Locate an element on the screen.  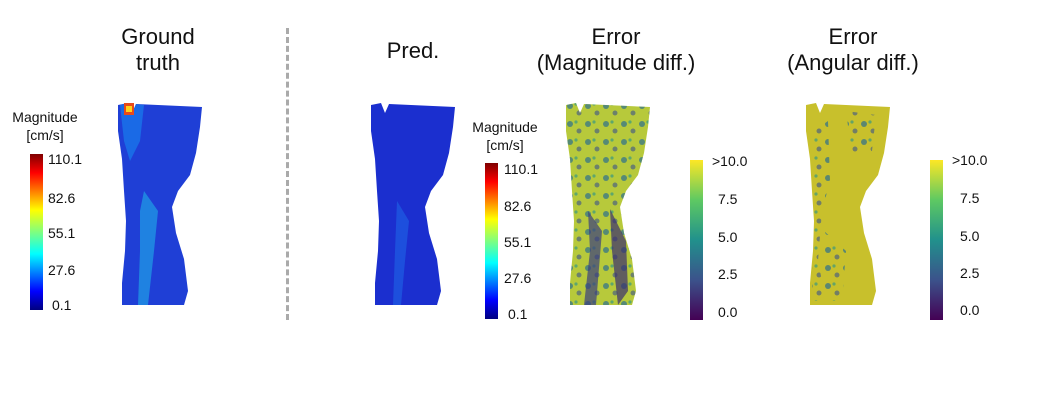
section-divider is located at coordinates (287, 174).